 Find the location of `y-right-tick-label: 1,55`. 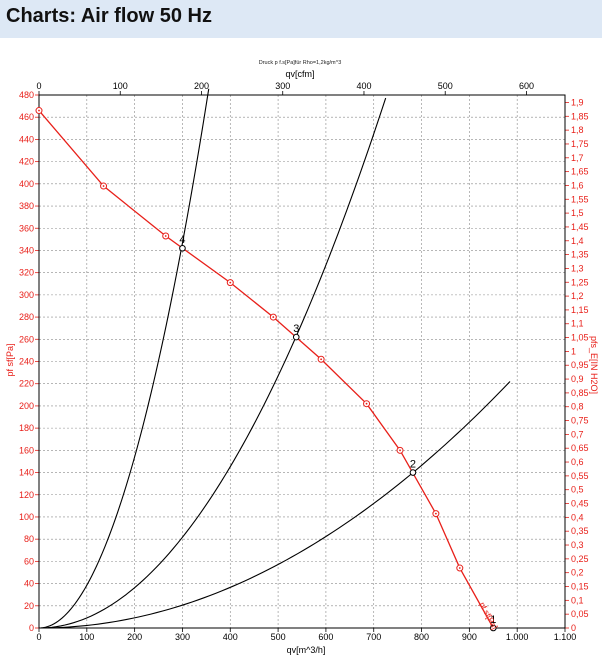

y-right-tick-label: 1,55 is located at coordinates (580, 199).